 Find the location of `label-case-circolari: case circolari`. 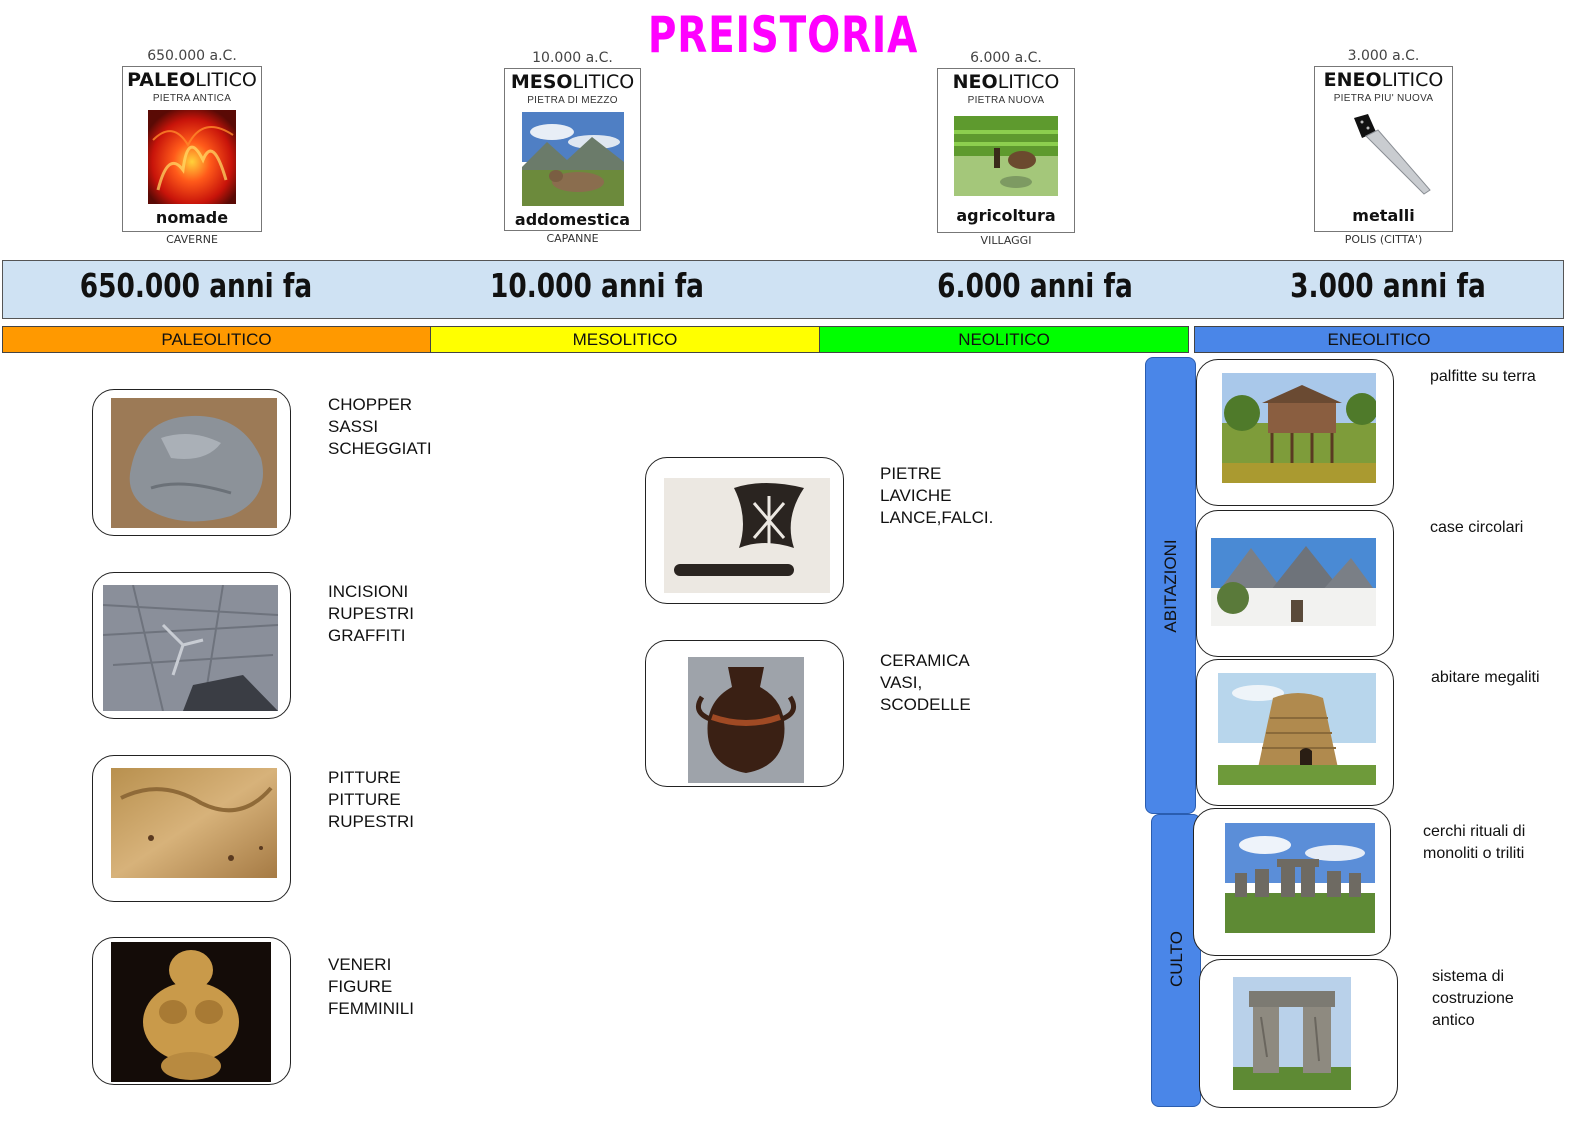

label-case-circolari: case circolari is located at coordinates (1477, 527).